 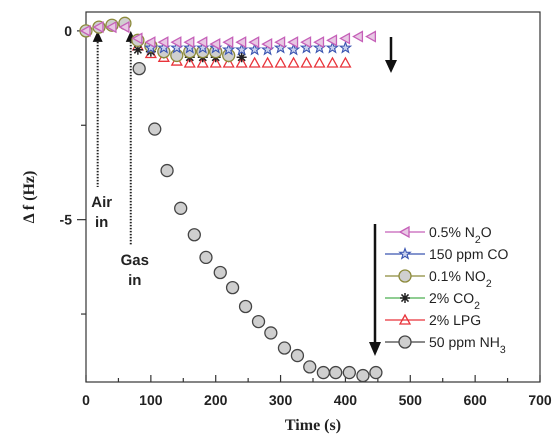 What do you see at coordinates (101, 212) in the screenshot?
I see `annotation: Air in` at bounding box center [101, 212].